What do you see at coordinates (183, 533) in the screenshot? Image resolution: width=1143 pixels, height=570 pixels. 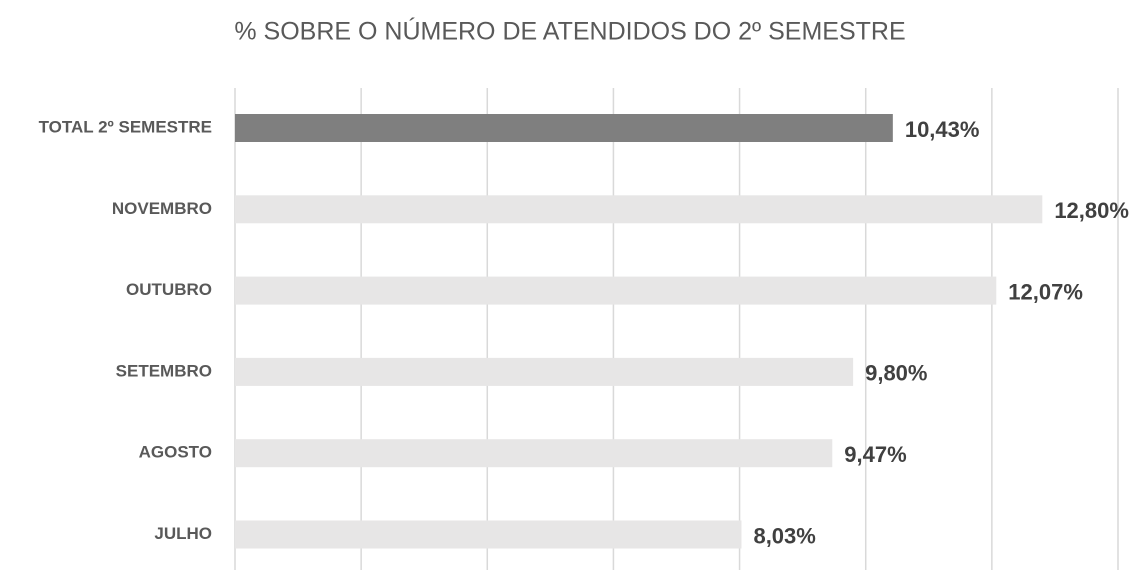 I see `y-tick-label: JULHO` at bounding box center [183, 533].